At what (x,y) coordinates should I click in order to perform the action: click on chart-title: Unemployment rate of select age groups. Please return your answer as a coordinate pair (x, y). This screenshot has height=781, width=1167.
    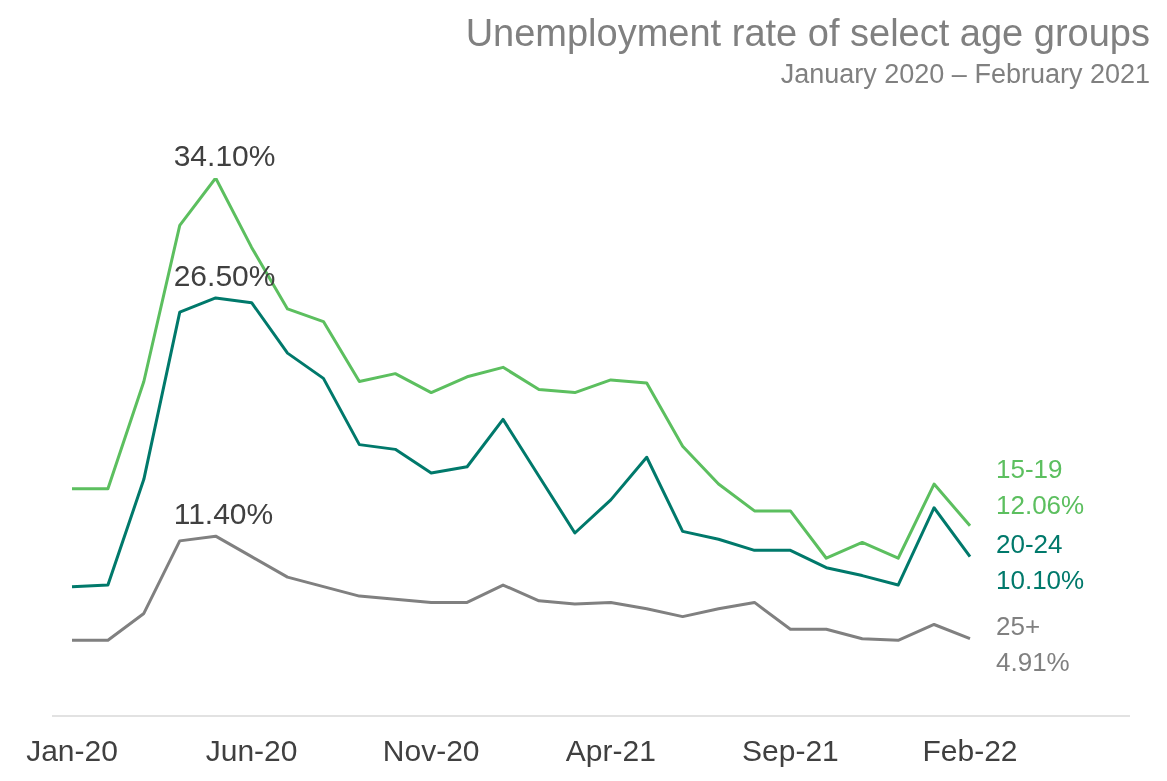
    Looking at the image, I should click on (807, 33).